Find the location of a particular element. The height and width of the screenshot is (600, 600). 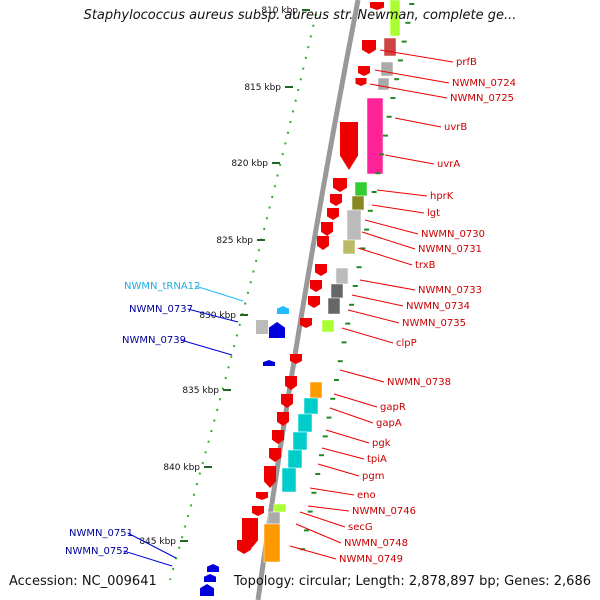

forward-gene-label: NWMN_0725 is located at coordinates (482, 98).